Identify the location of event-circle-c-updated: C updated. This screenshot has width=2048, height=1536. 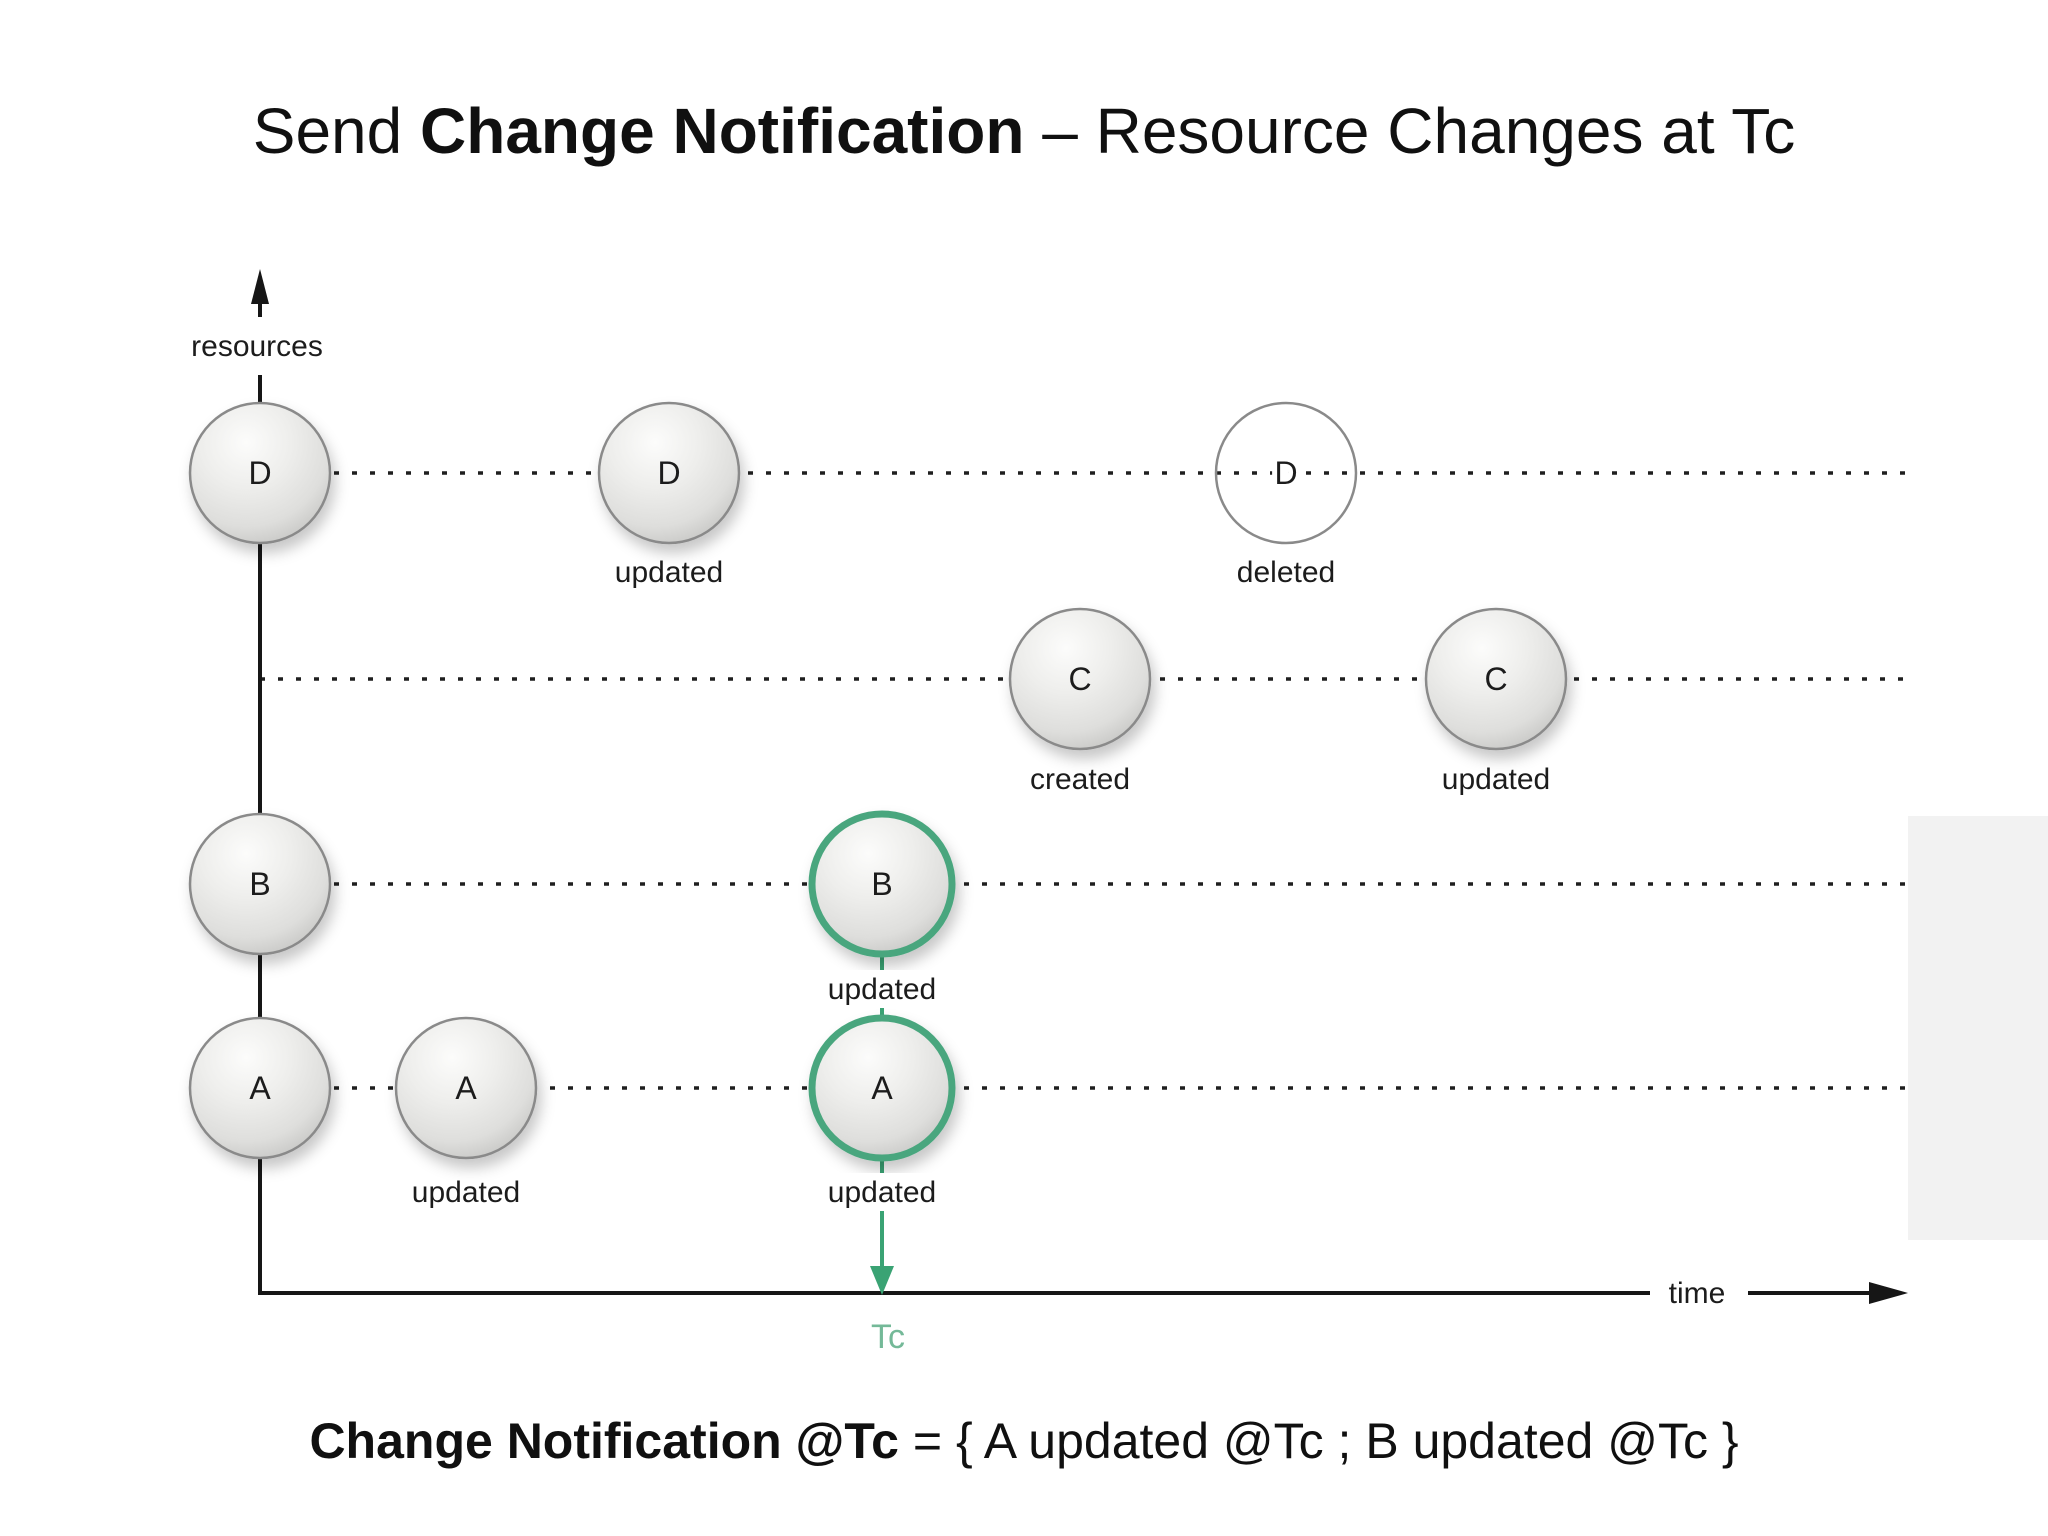
(1496, 701).